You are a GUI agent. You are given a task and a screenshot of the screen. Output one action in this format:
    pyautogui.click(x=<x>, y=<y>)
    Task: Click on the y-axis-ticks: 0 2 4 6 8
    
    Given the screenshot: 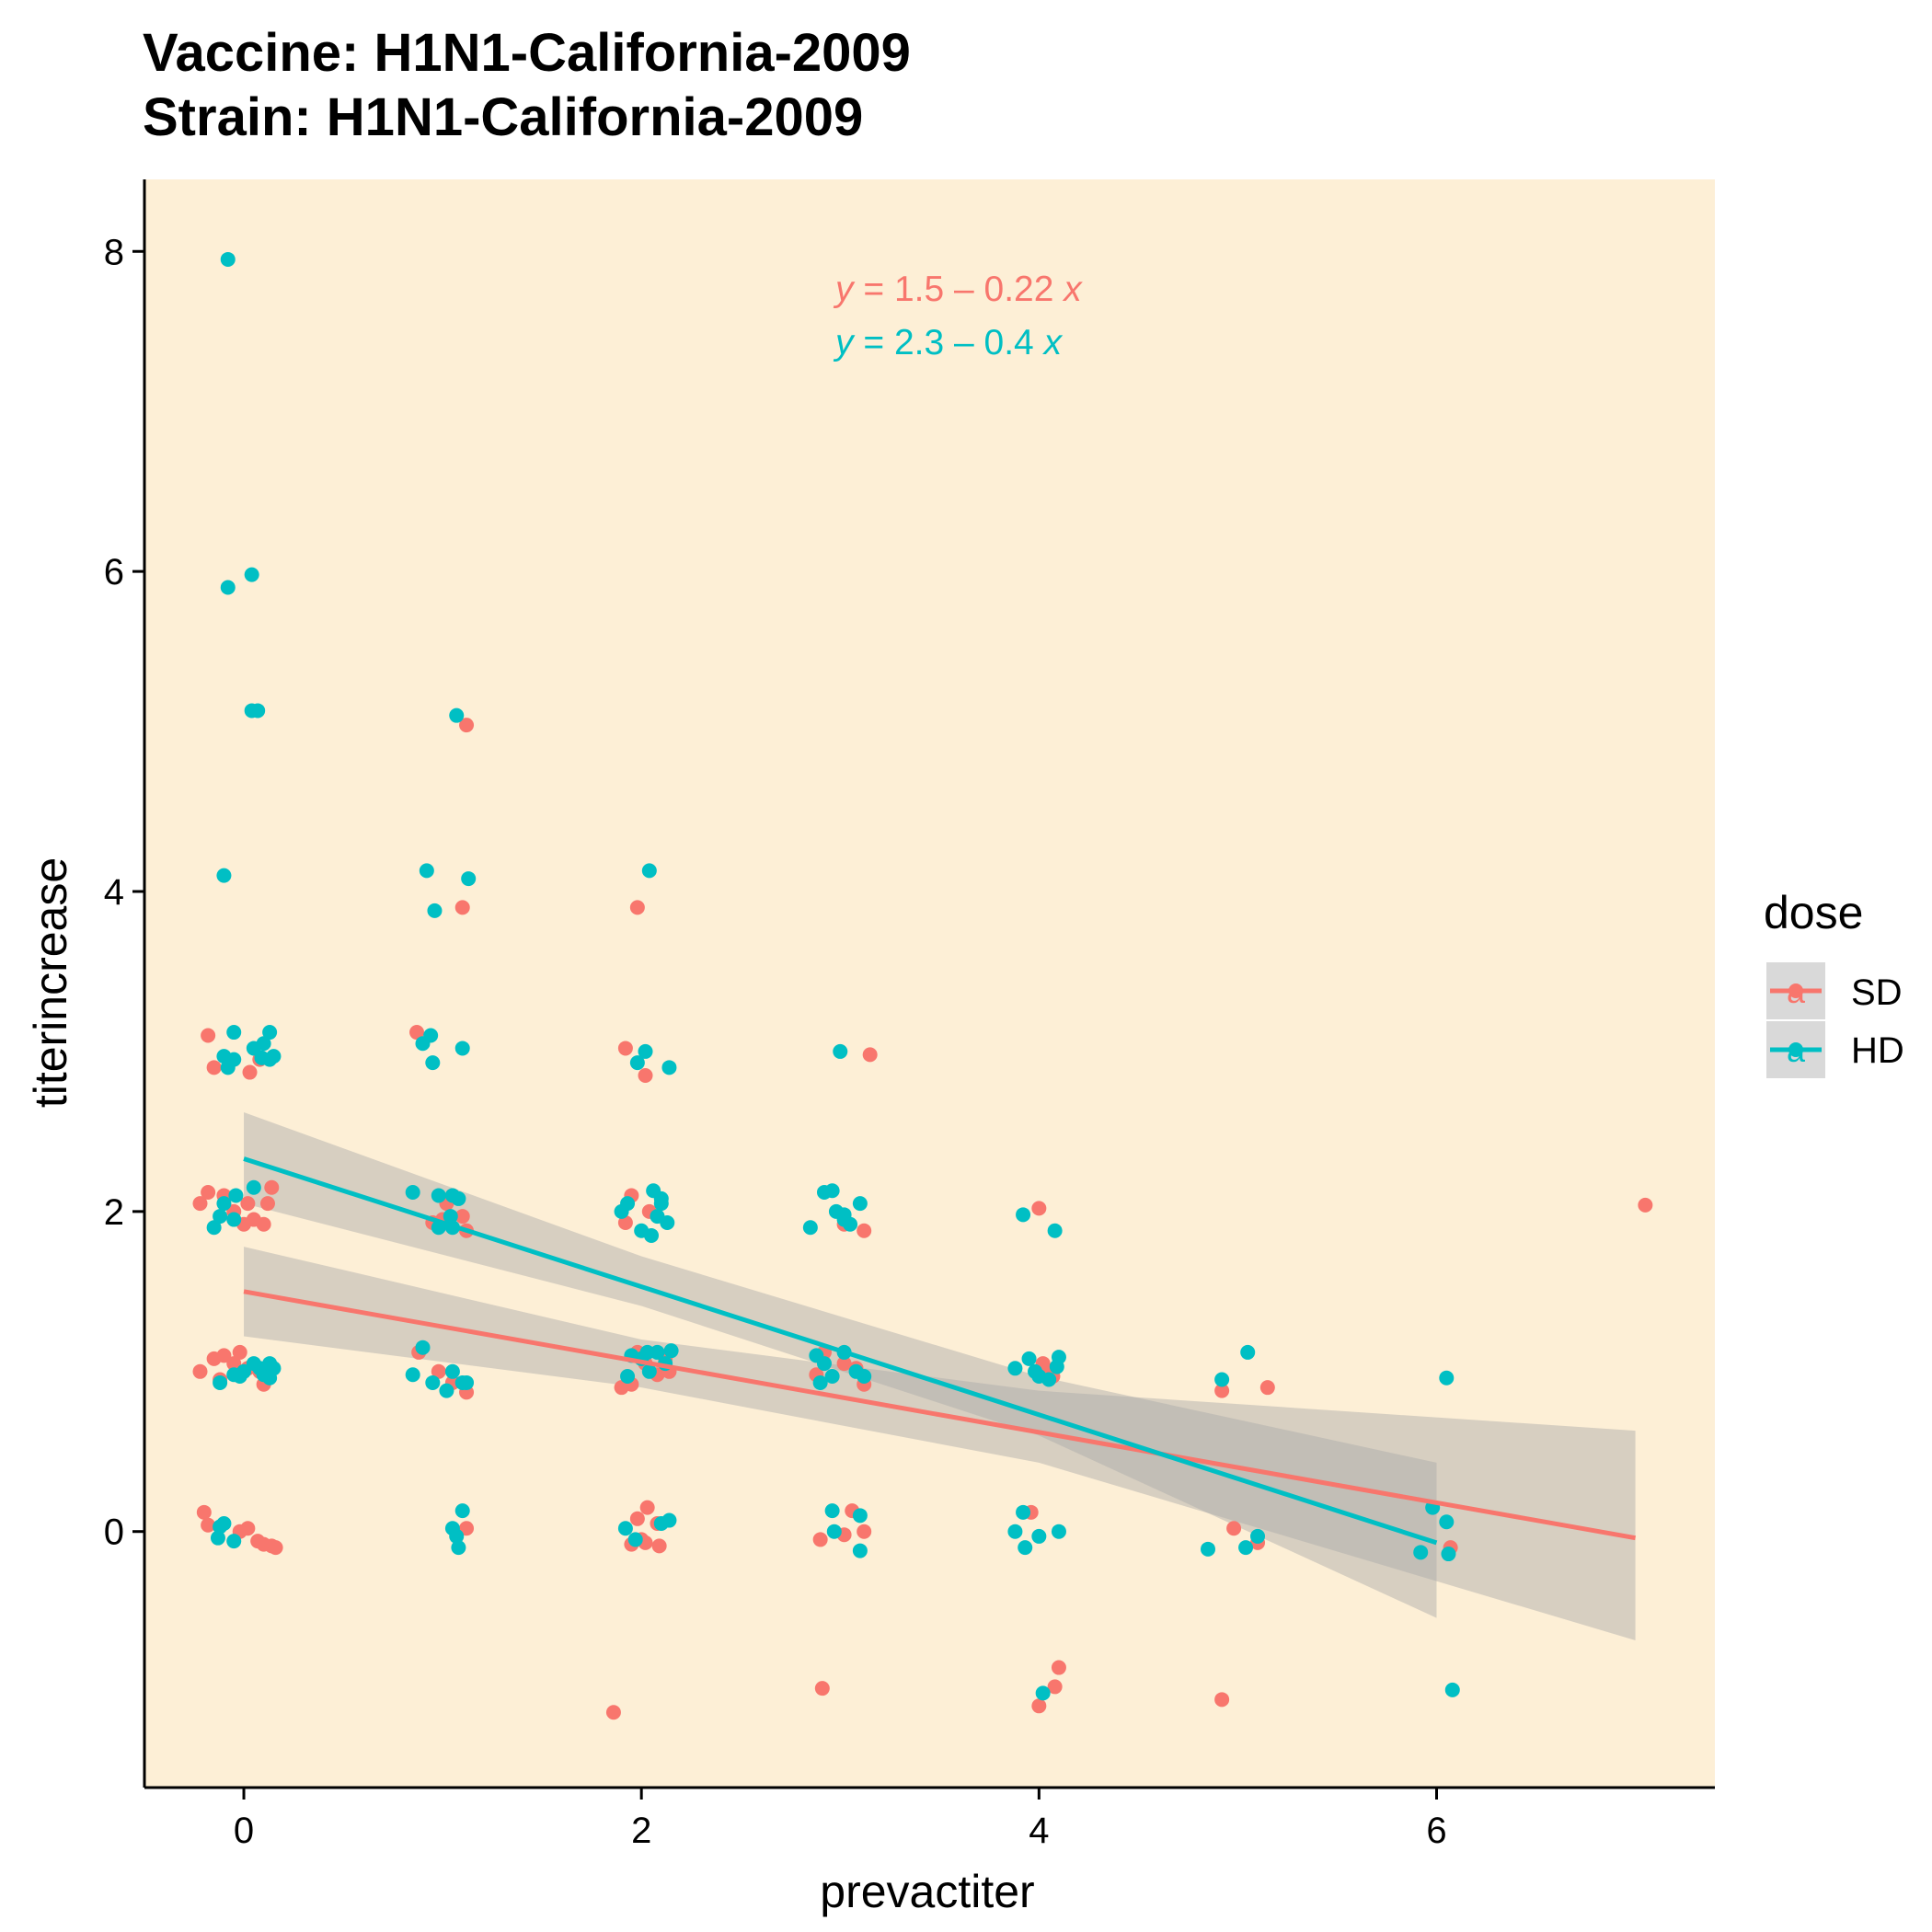 What is the action you would take?
    pyautogui.click(x=124, y=892)
    